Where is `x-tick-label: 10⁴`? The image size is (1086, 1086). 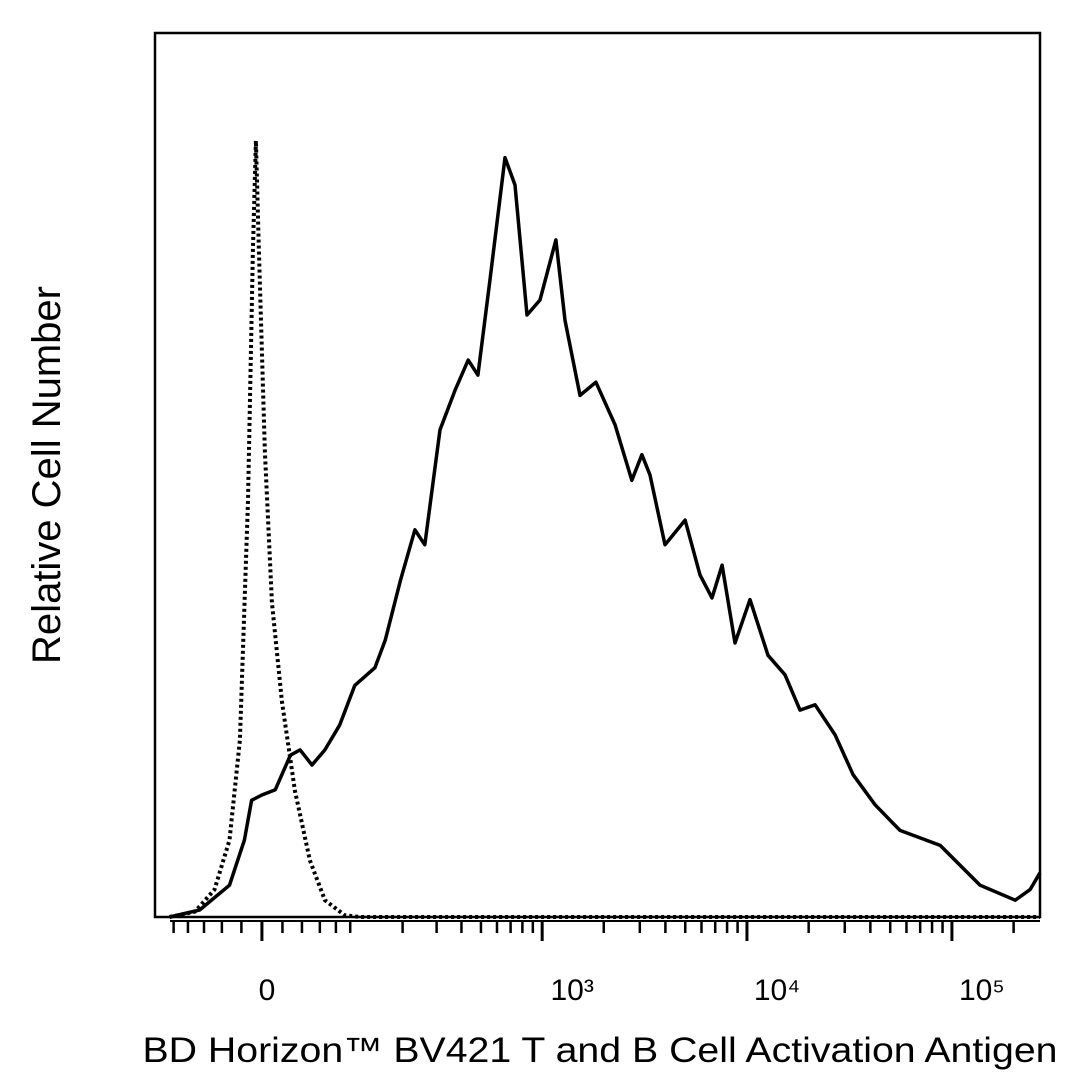
x-tick-label: 10⁴ is located at coordinates (777, 990).